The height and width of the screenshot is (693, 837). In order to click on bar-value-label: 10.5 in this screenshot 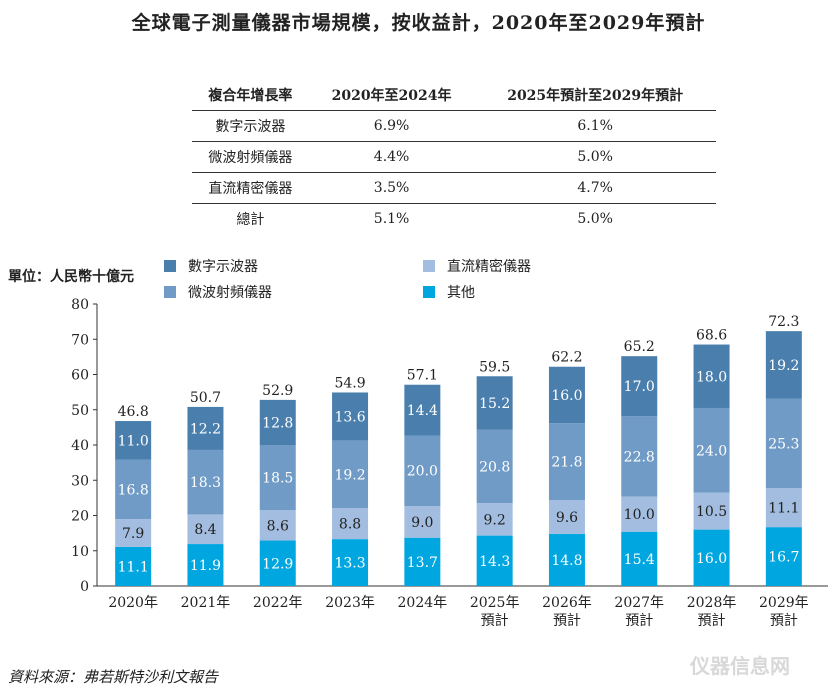, I will do `click(711, 512)`.